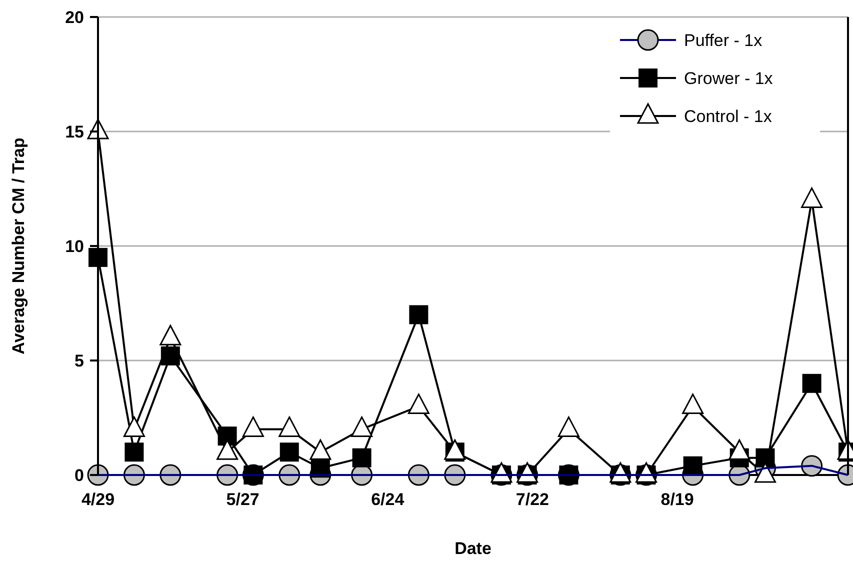  Describe the element at coordinates (473, 548) in the screenshot. I see `x-axis-title: Date` at that location.